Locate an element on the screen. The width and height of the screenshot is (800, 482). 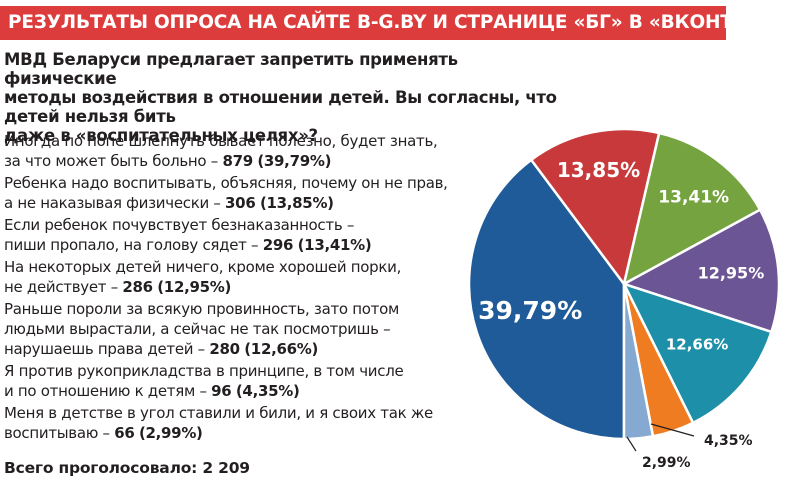
slice-label: 2,99% is located at coordinates (666, 463).